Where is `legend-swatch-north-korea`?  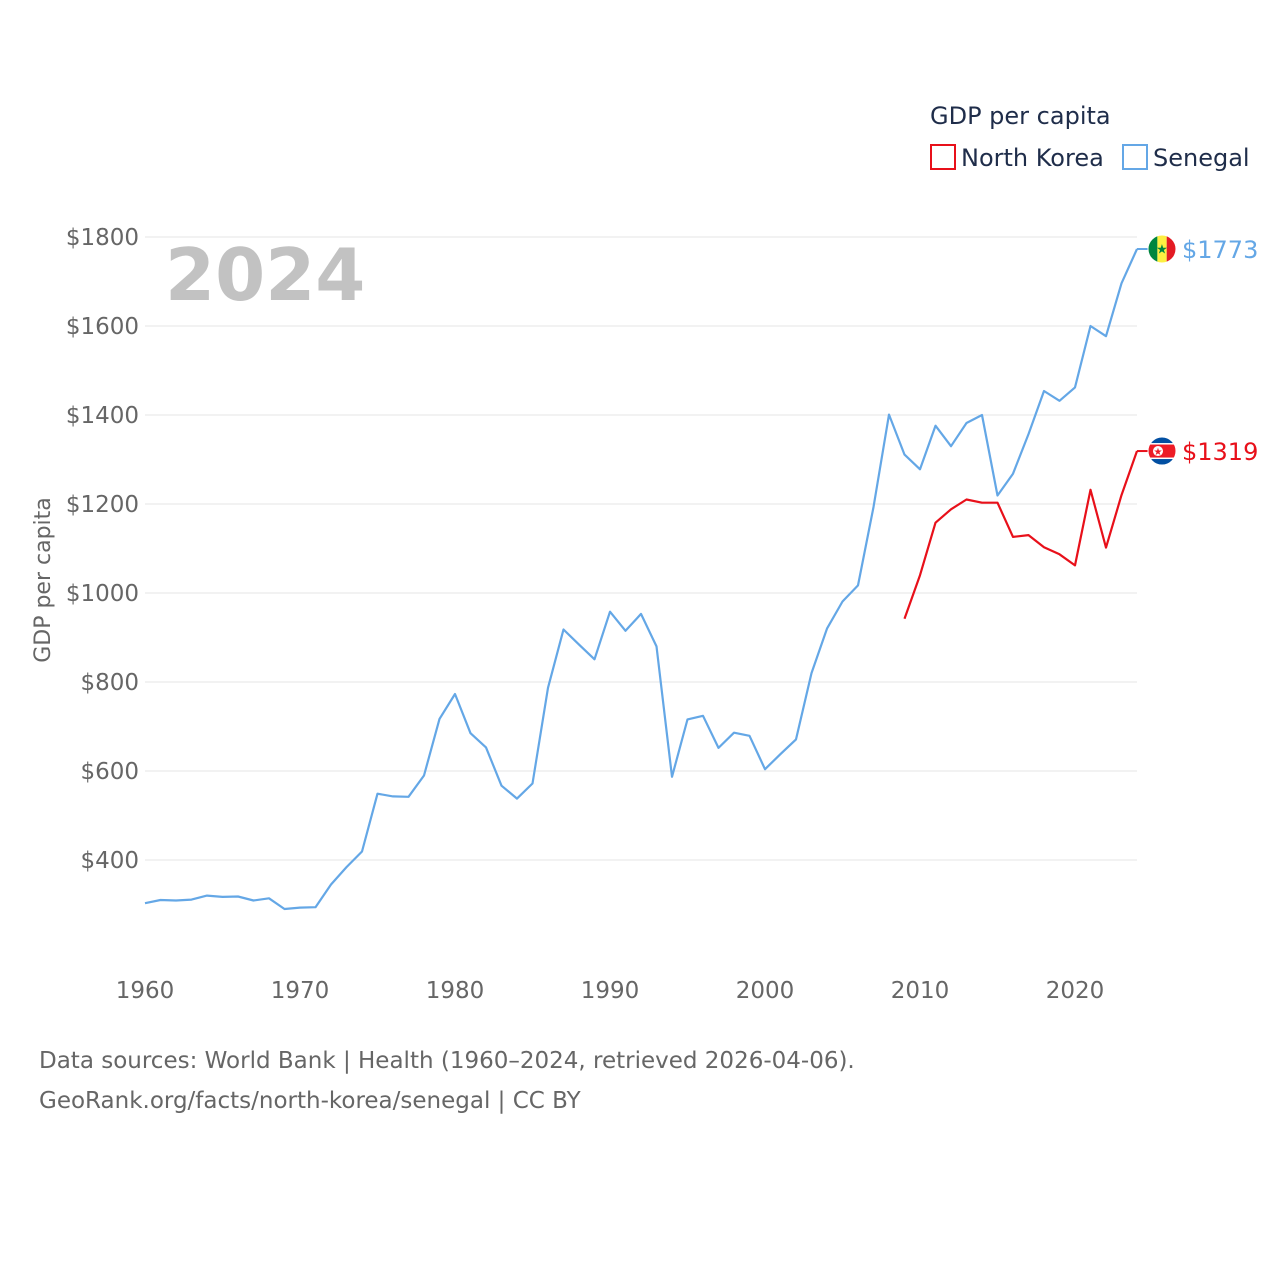
legend-swatch-north-korea is located at coordinates (943, 157).